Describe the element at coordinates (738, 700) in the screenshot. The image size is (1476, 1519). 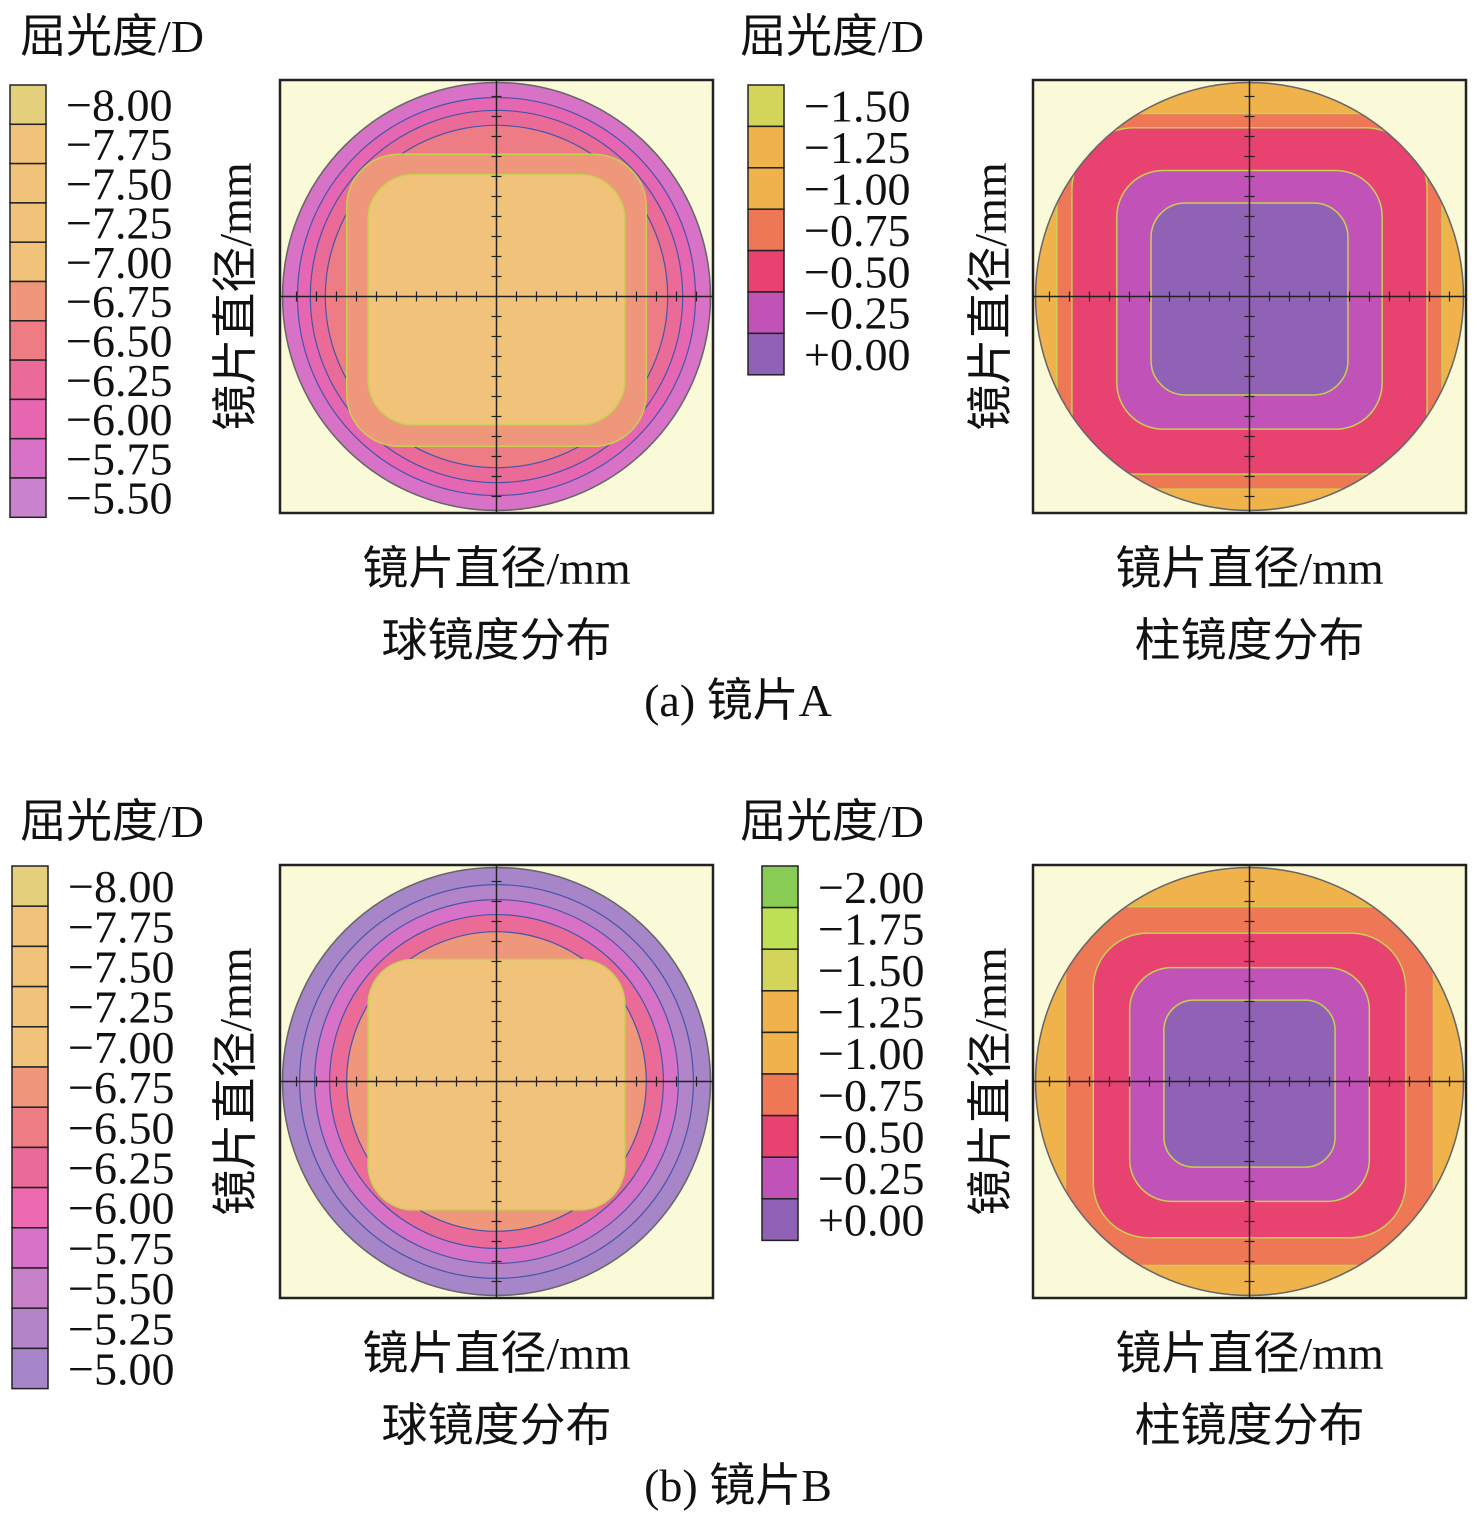
I see `panel-caption: (a) 镜片A` at that location.